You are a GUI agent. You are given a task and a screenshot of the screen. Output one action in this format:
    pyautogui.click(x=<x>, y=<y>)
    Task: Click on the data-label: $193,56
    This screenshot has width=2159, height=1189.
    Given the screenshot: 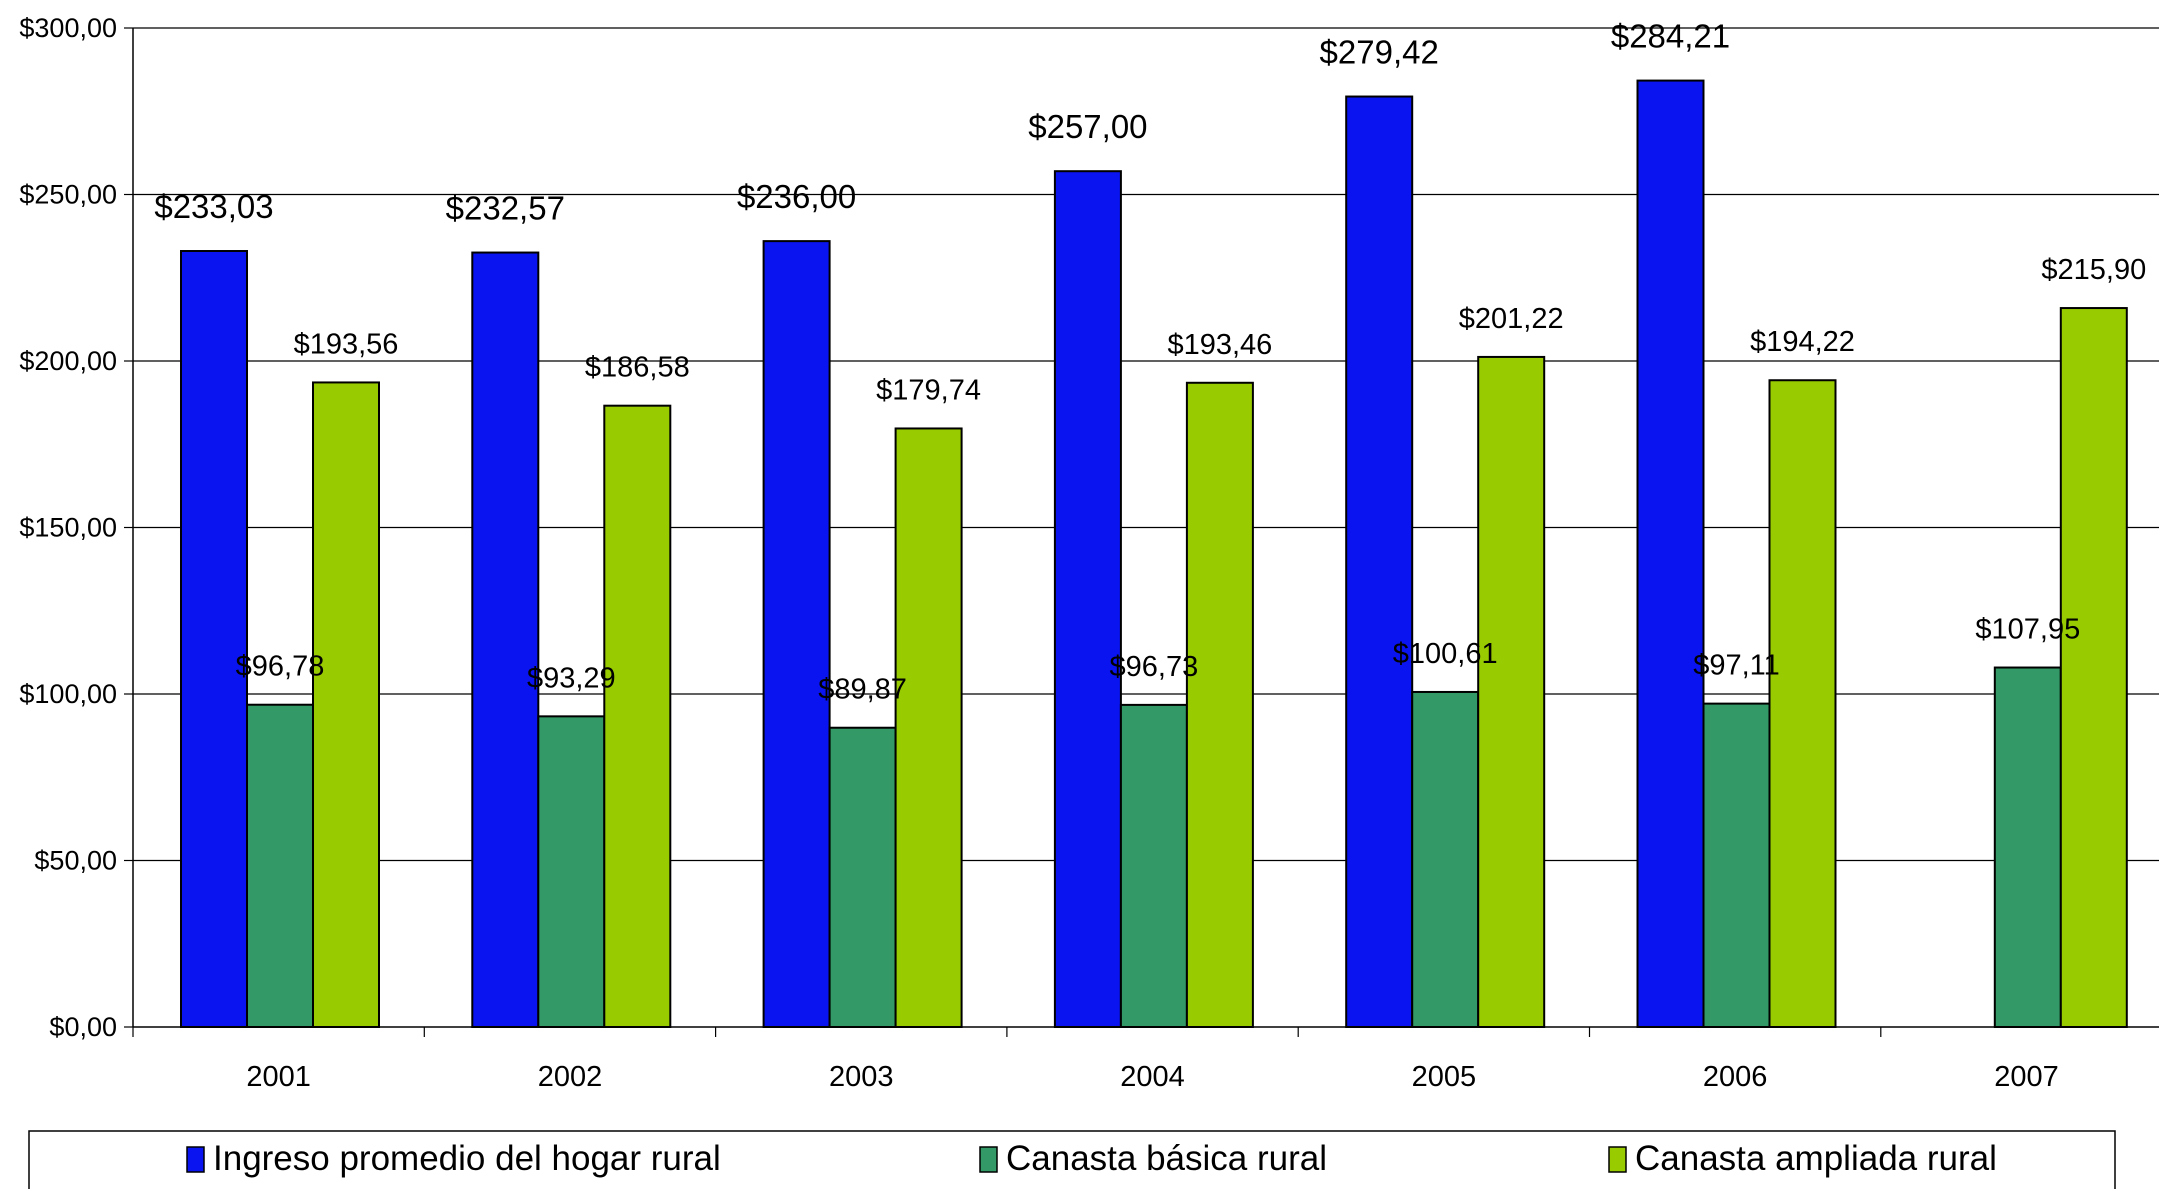 What is the action you would take?
    pyautogui.click(x=346, y=344)
    